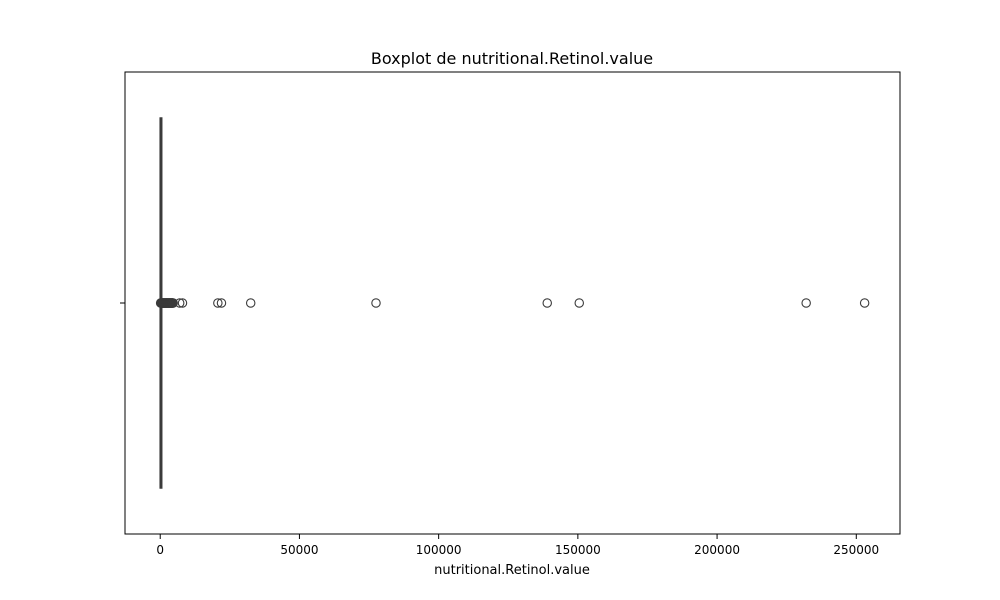 This screenshot has width=1000, height=600. I want to click on x-axis-ticks: 0 50000 100000 150000 200000 250000, so click(517, 545).